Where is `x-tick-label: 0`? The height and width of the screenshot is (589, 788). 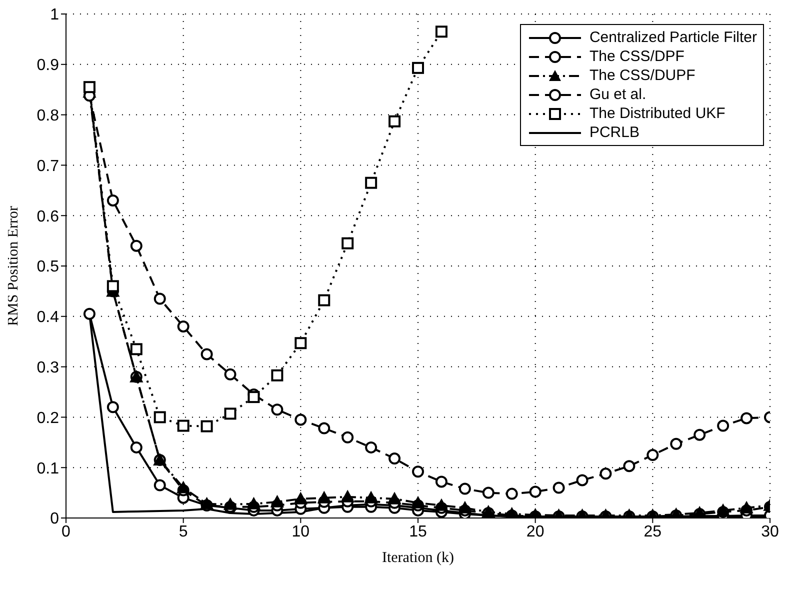
x-tick-label: 0 is located at coordinates (66, 531).